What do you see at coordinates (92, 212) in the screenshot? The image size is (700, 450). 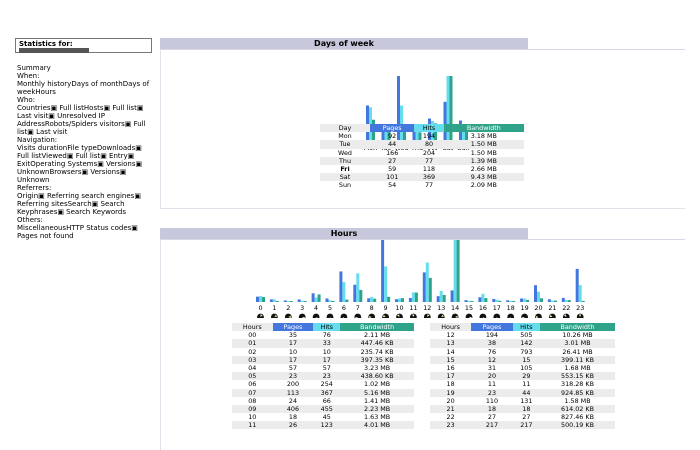 I see `sidebar-item-search-keywords: ▣ Search Keywords` at bounding box center [92, 212].